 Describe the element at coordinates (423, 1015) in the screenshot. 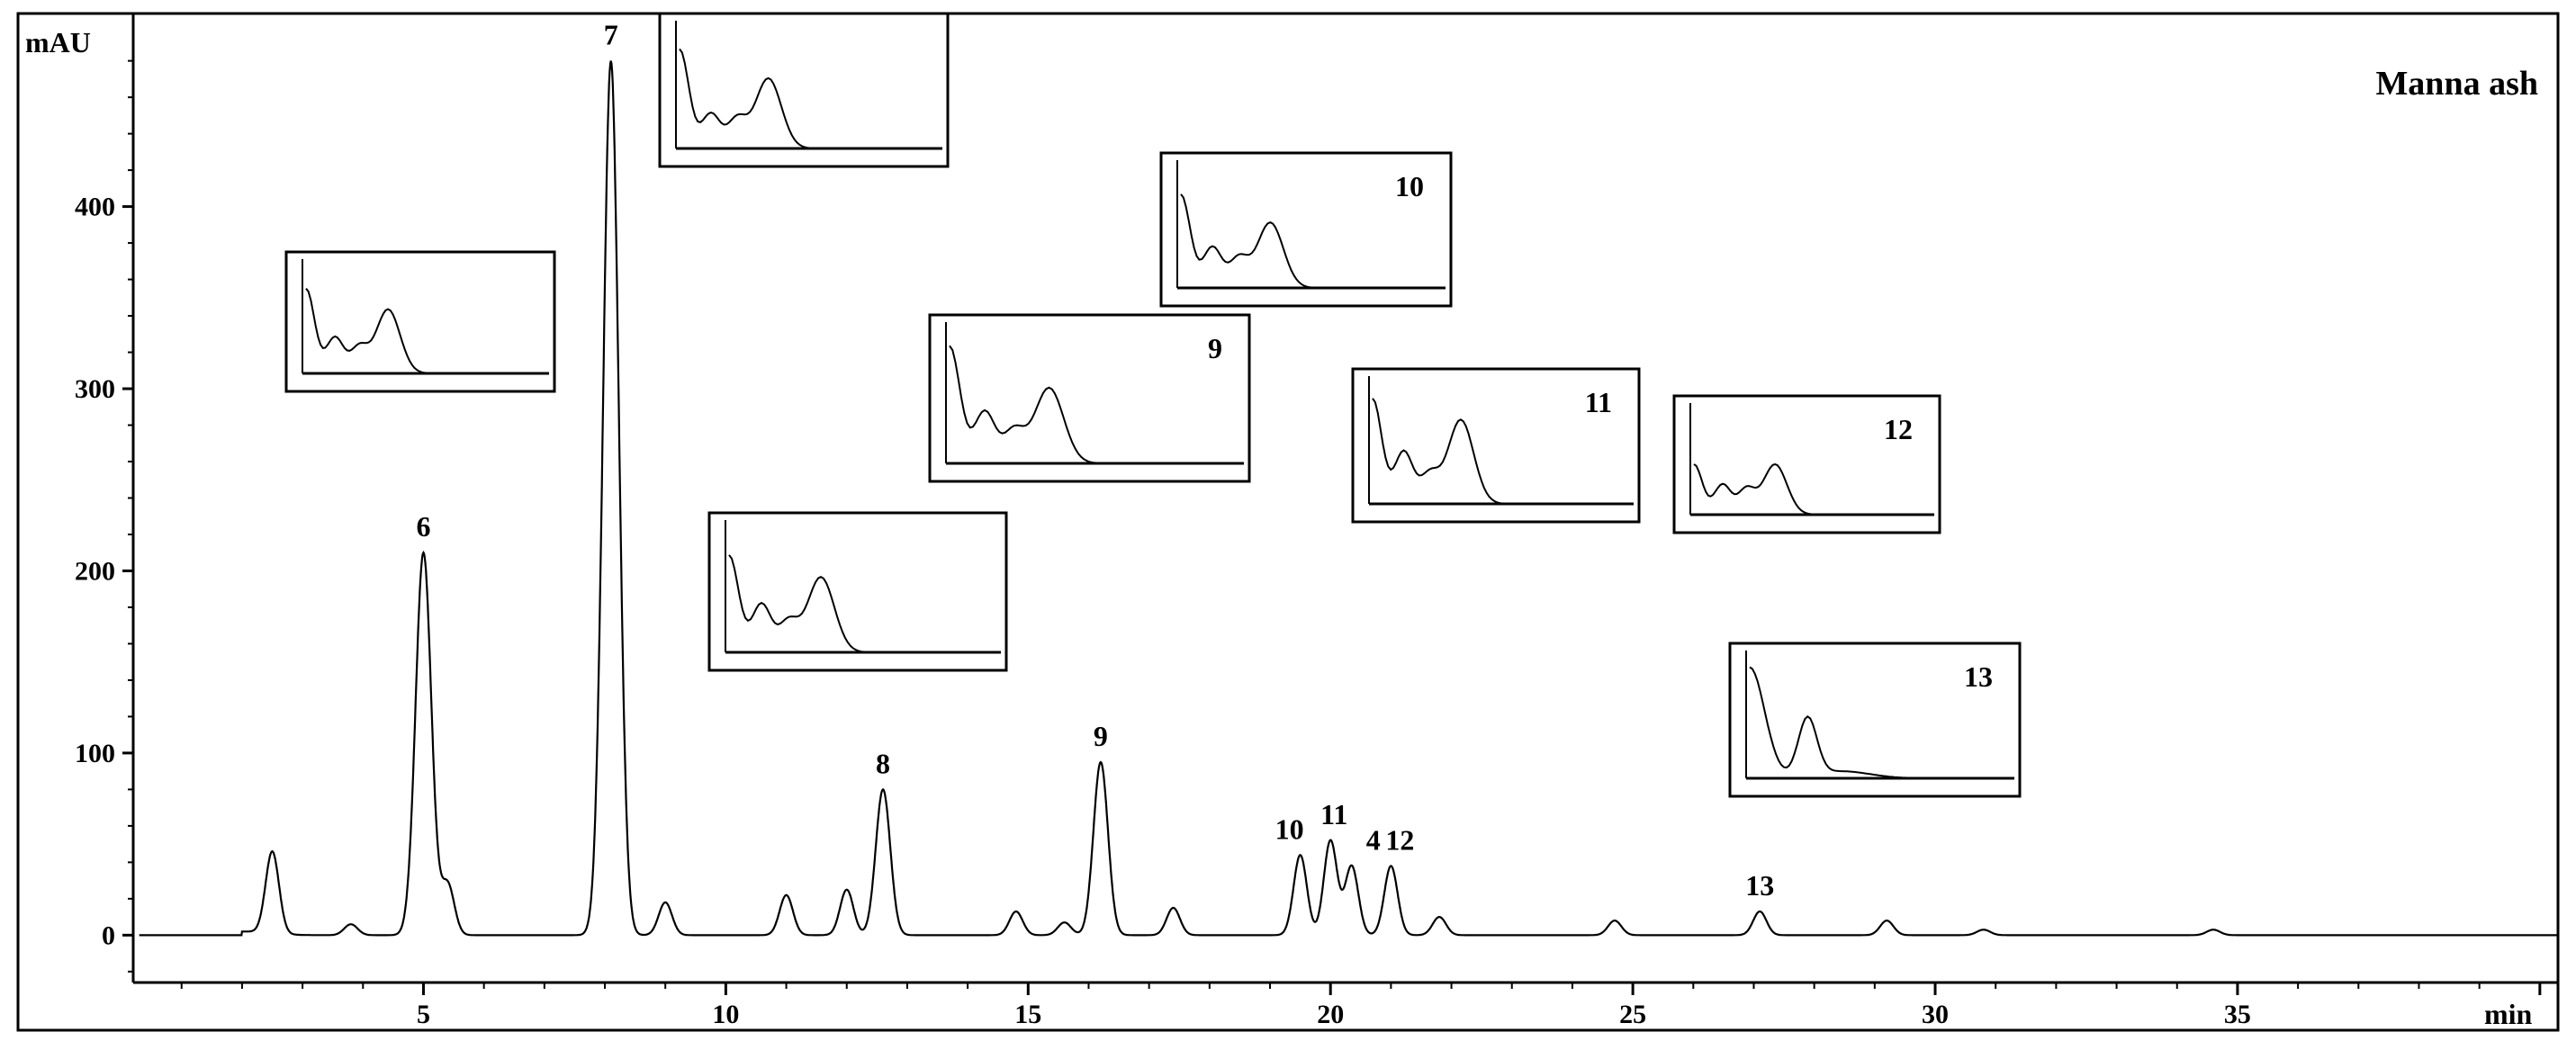

I see `x-tick-label: 5` at that location.